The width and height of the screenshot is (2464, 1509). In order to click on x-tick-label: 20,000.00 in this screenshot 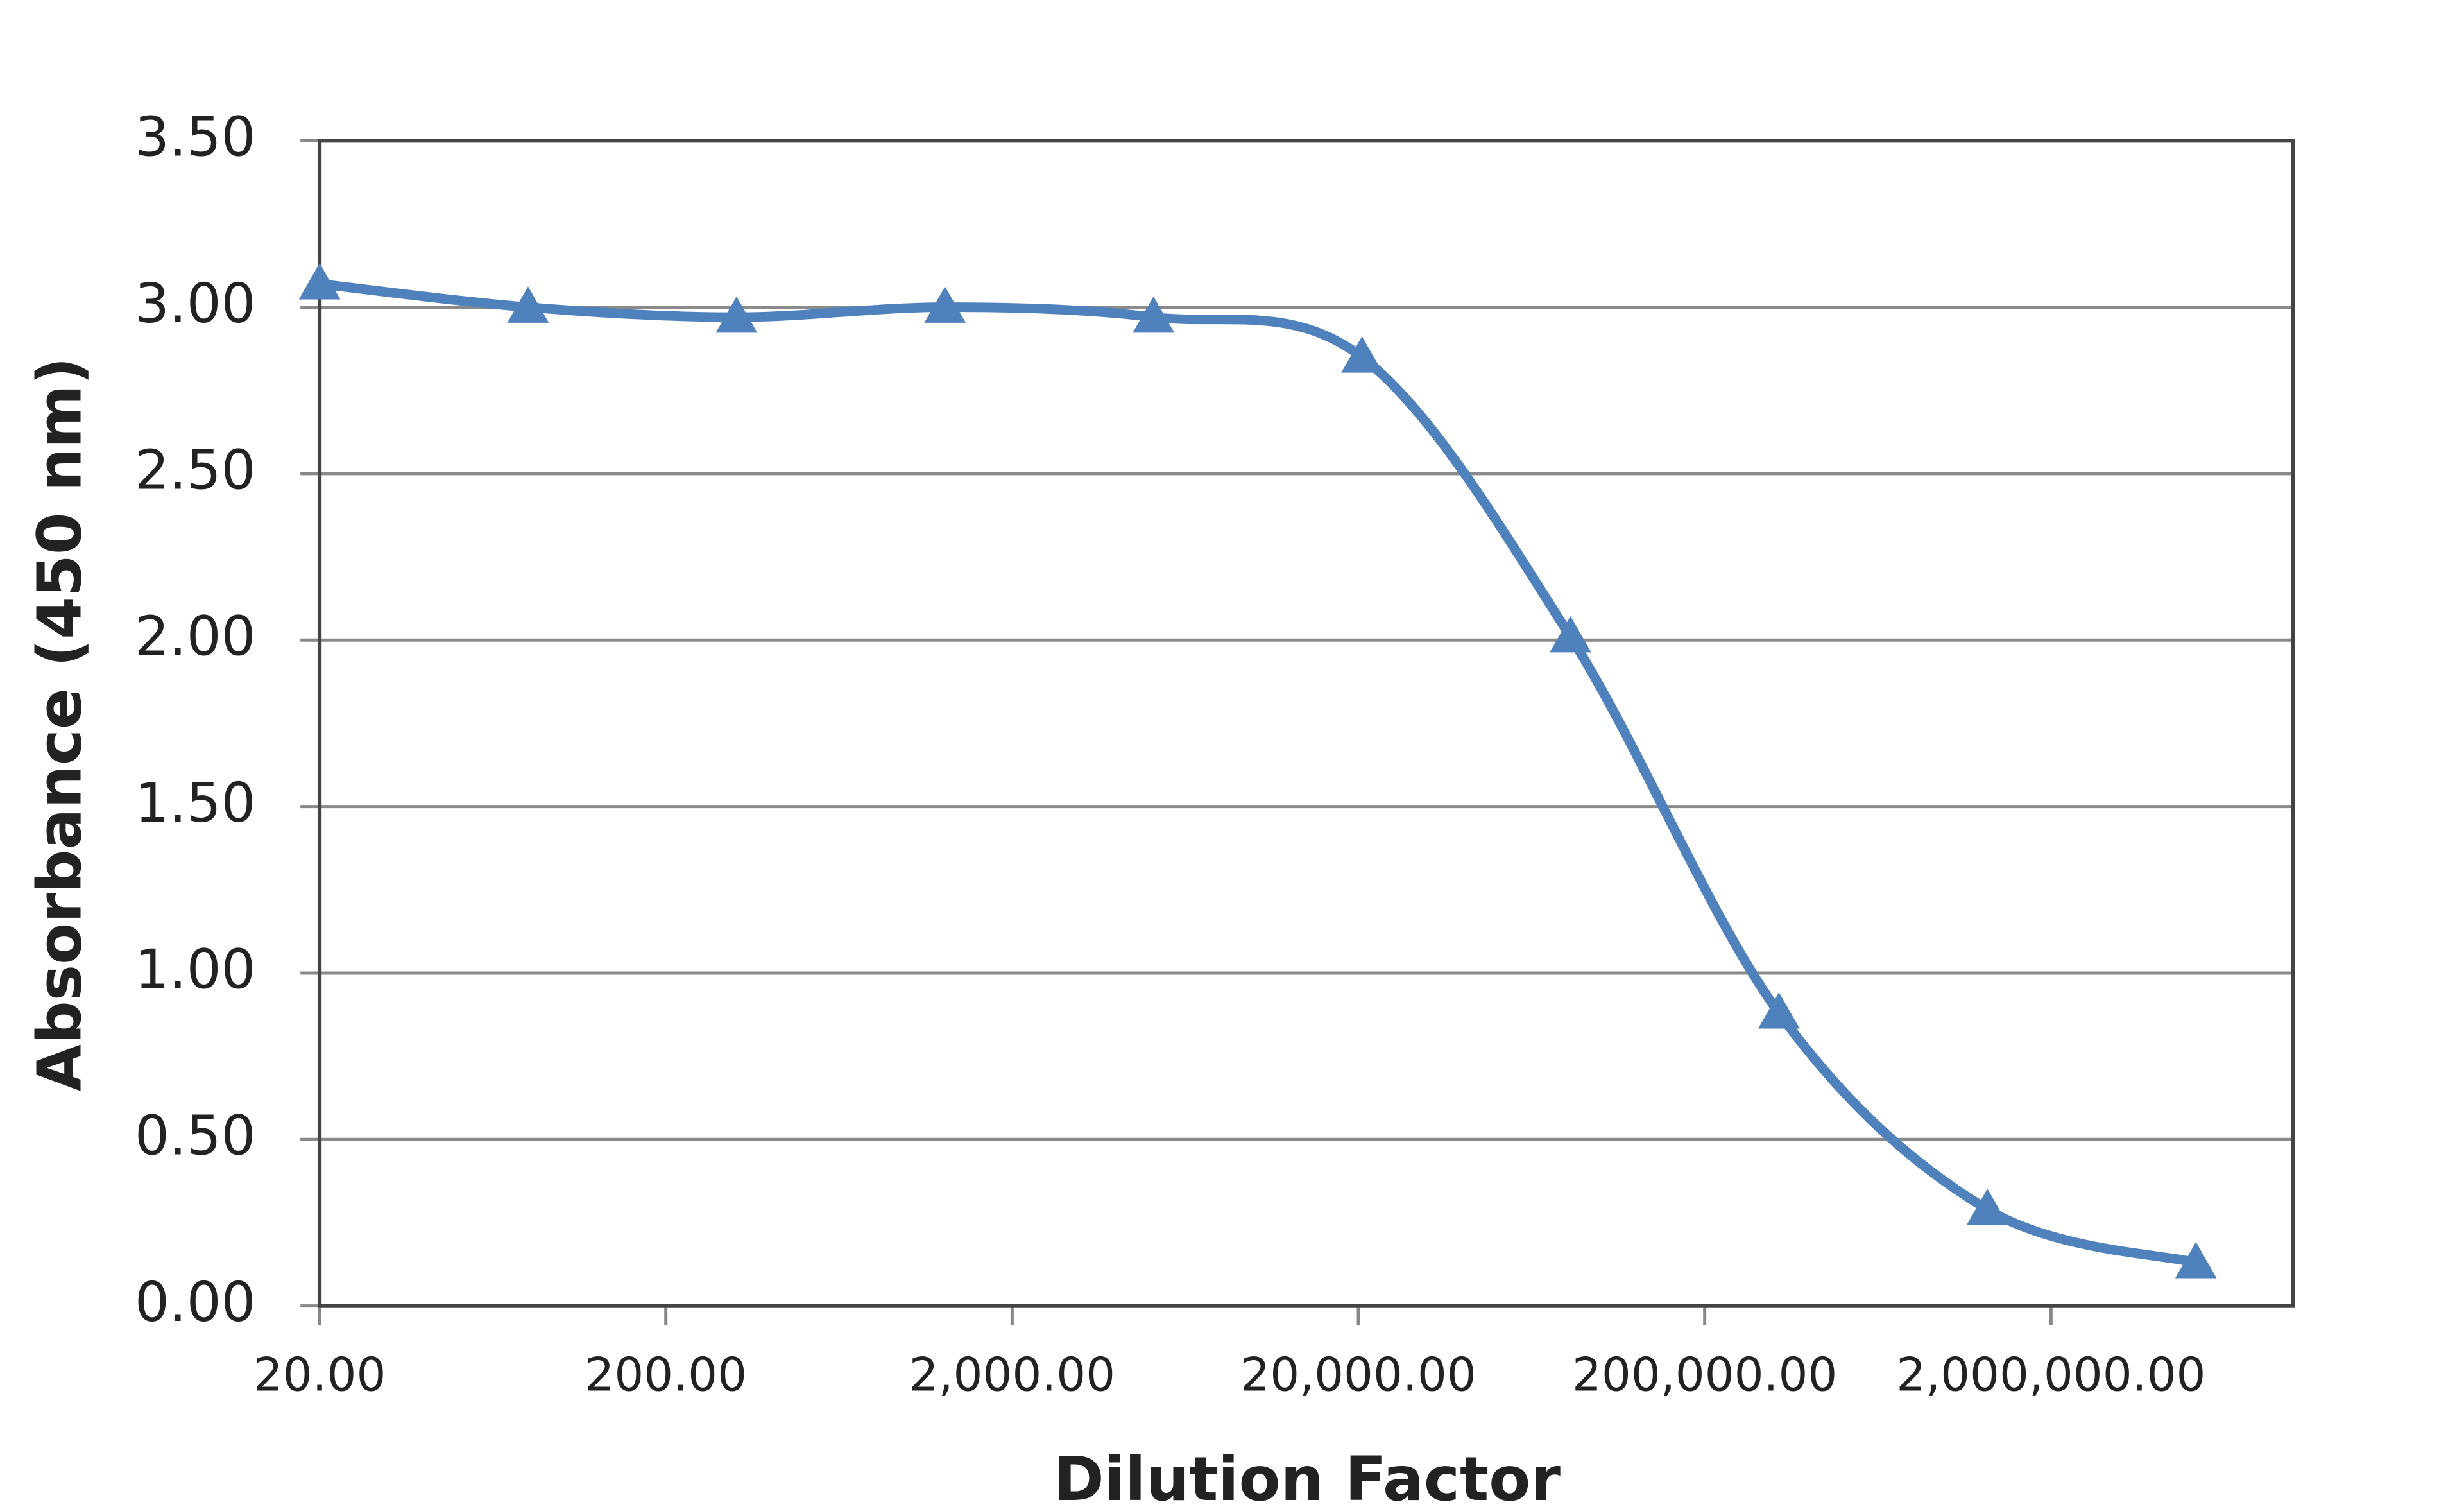, I will do `click(1358, 1375)`.